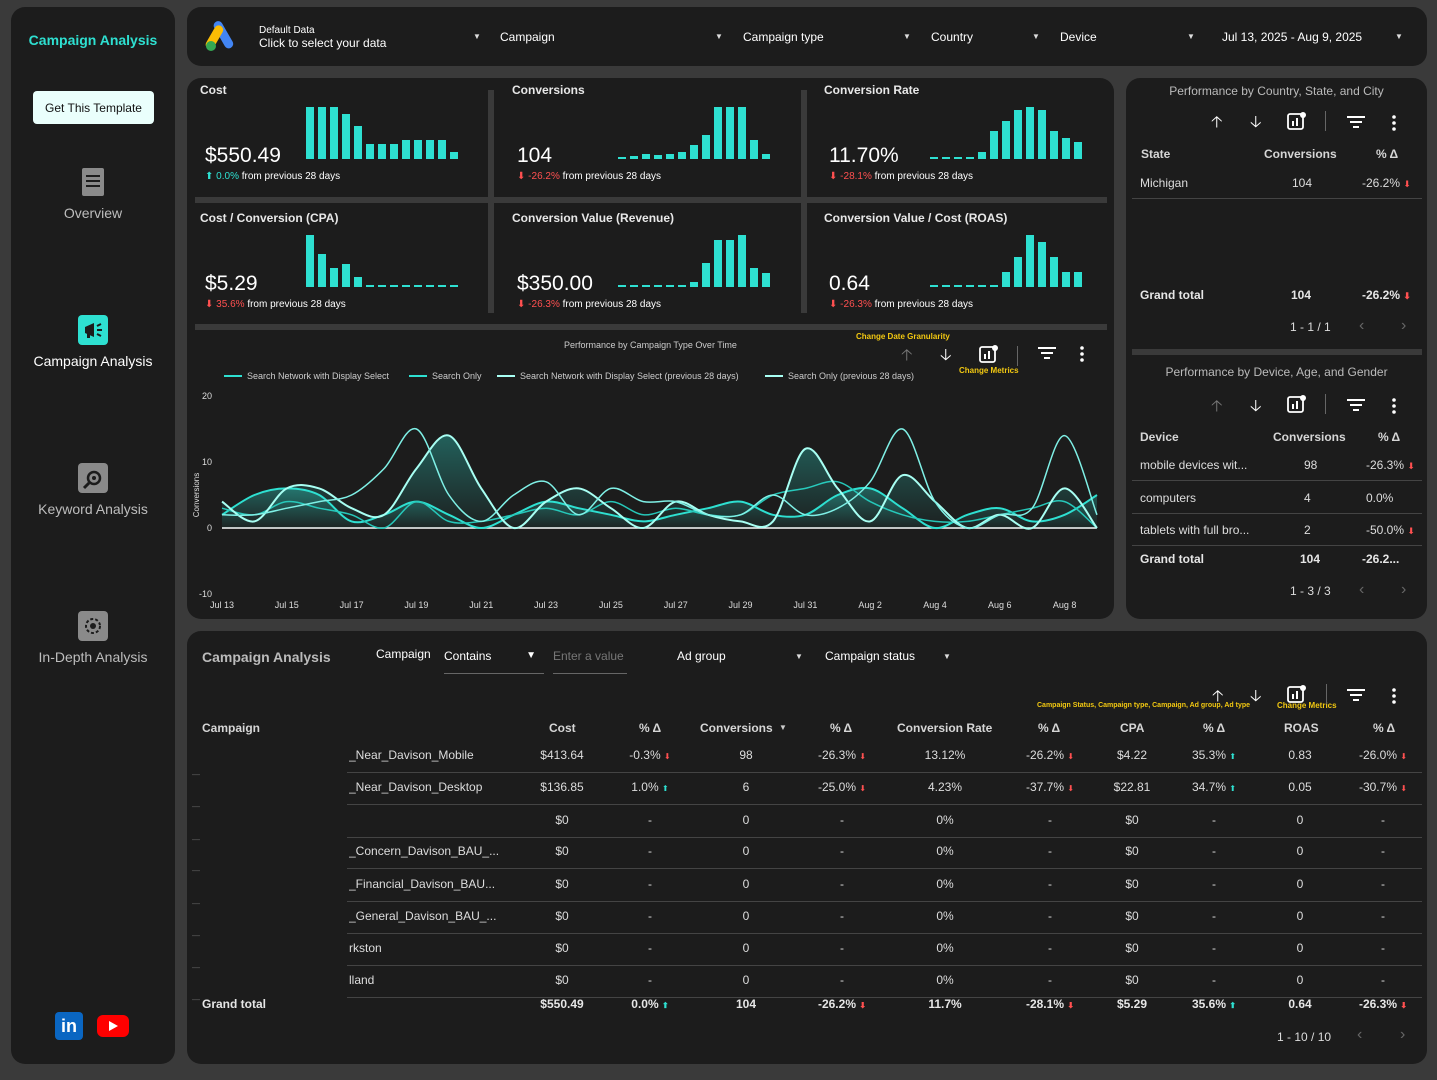 This screenshot has width=1437, height=1080. I want to click on linkedin-icon: in, so click(69, 1026).